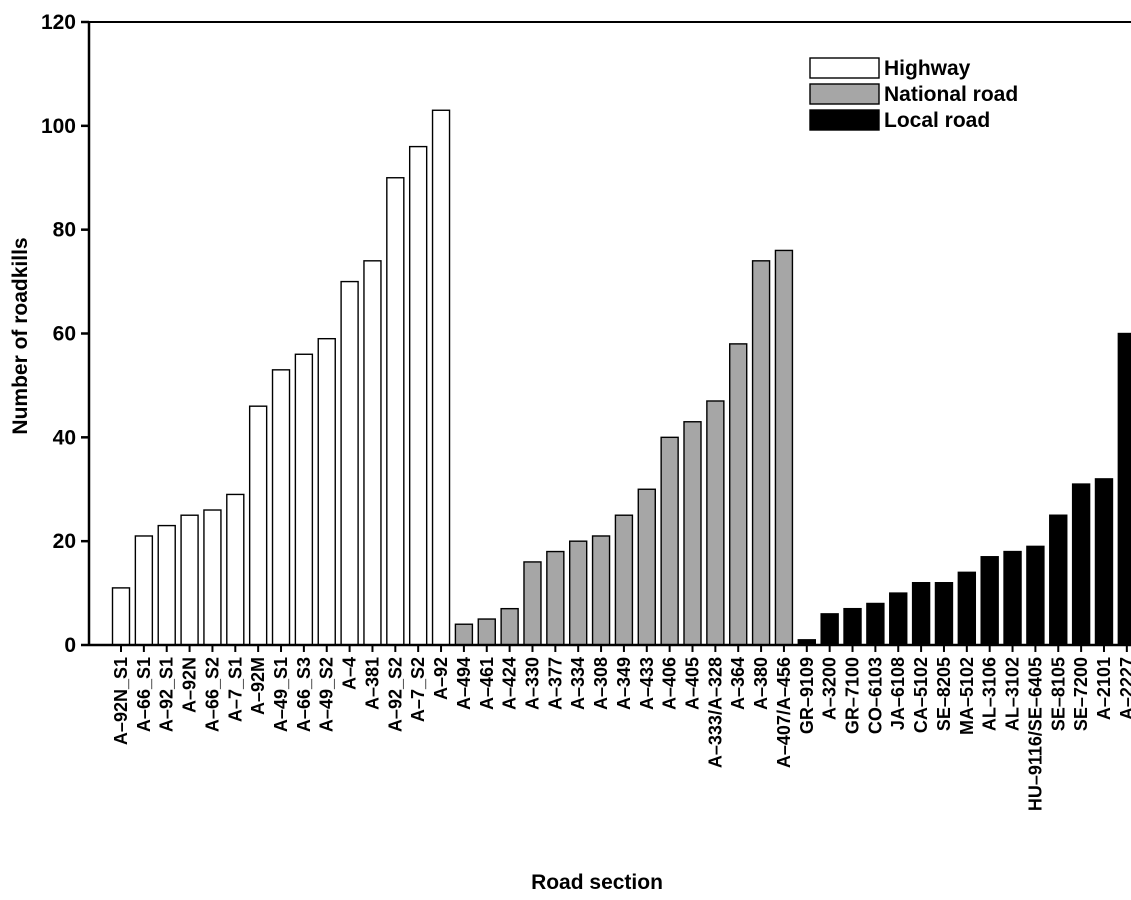 Image resolution: width=1131 pixels, height=900 pixels. What do you see at coordinates (64, 334) in the screenshot?
I see `y-tick-label-60: 60` at bounding box center [64, 334].